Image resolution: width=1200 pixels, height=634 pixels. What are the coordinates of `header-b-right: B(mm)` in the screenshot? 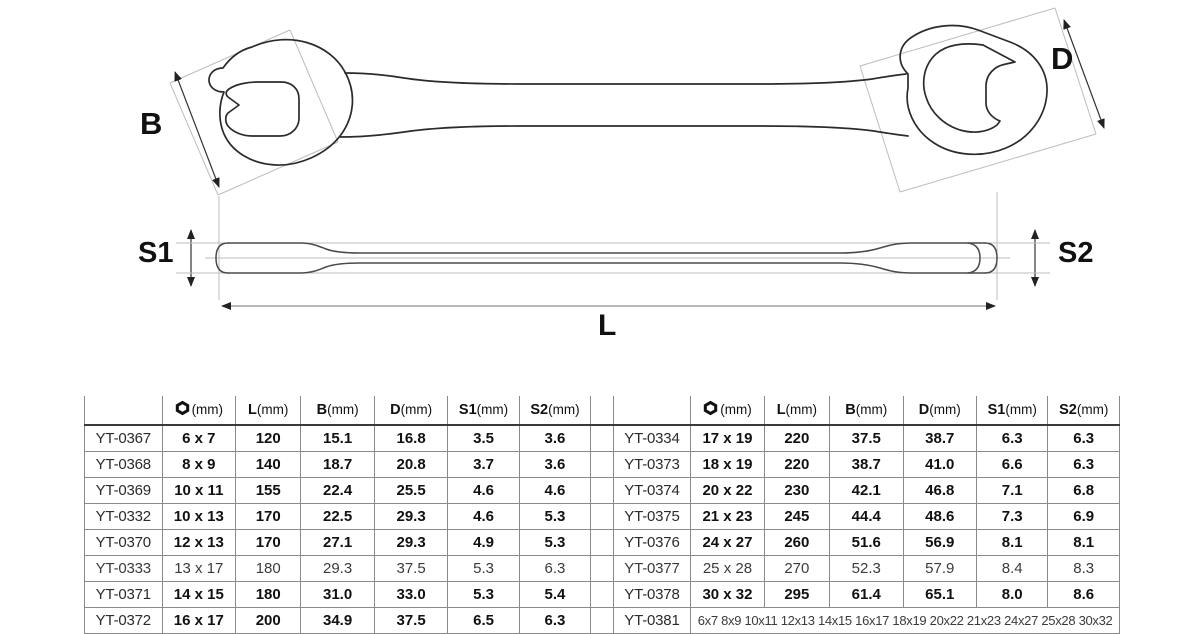 It's located at (866, 411).